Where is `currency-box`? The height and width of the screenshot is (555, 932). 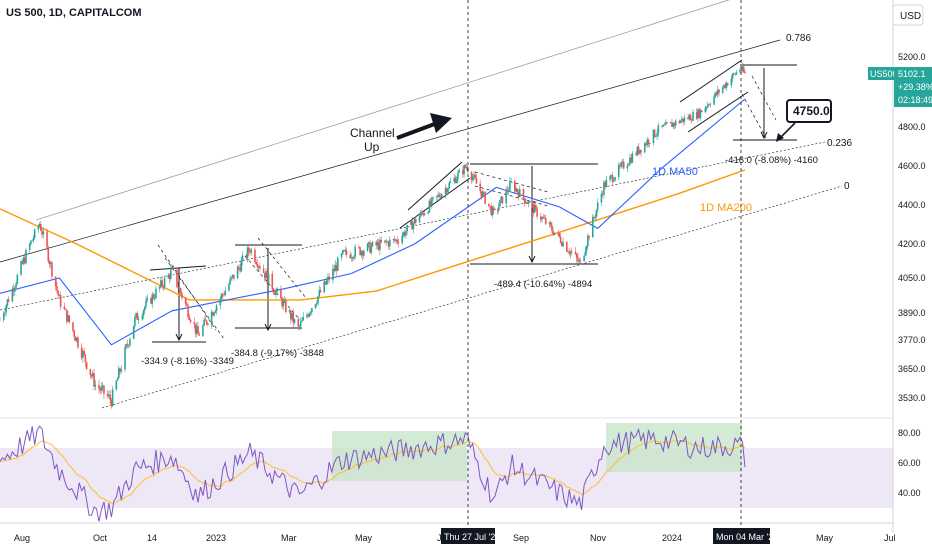 currency-box is located at coordinates (908, 15).